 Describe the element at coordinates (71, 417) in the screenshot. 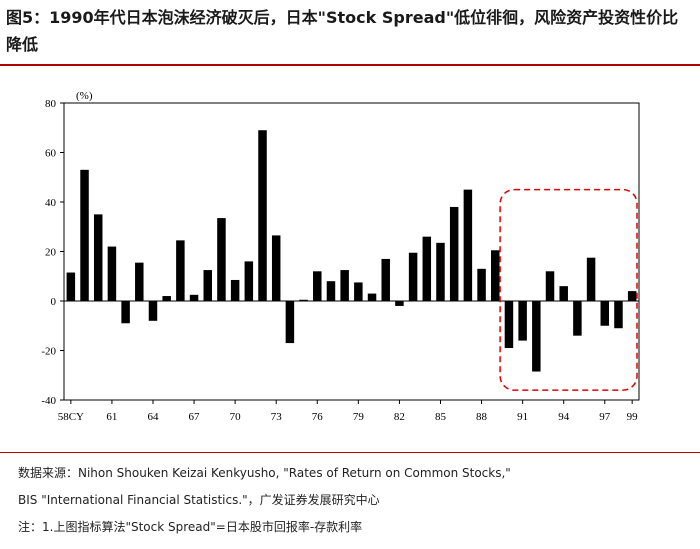

I see `x-tick-label: 58CY` at that location.